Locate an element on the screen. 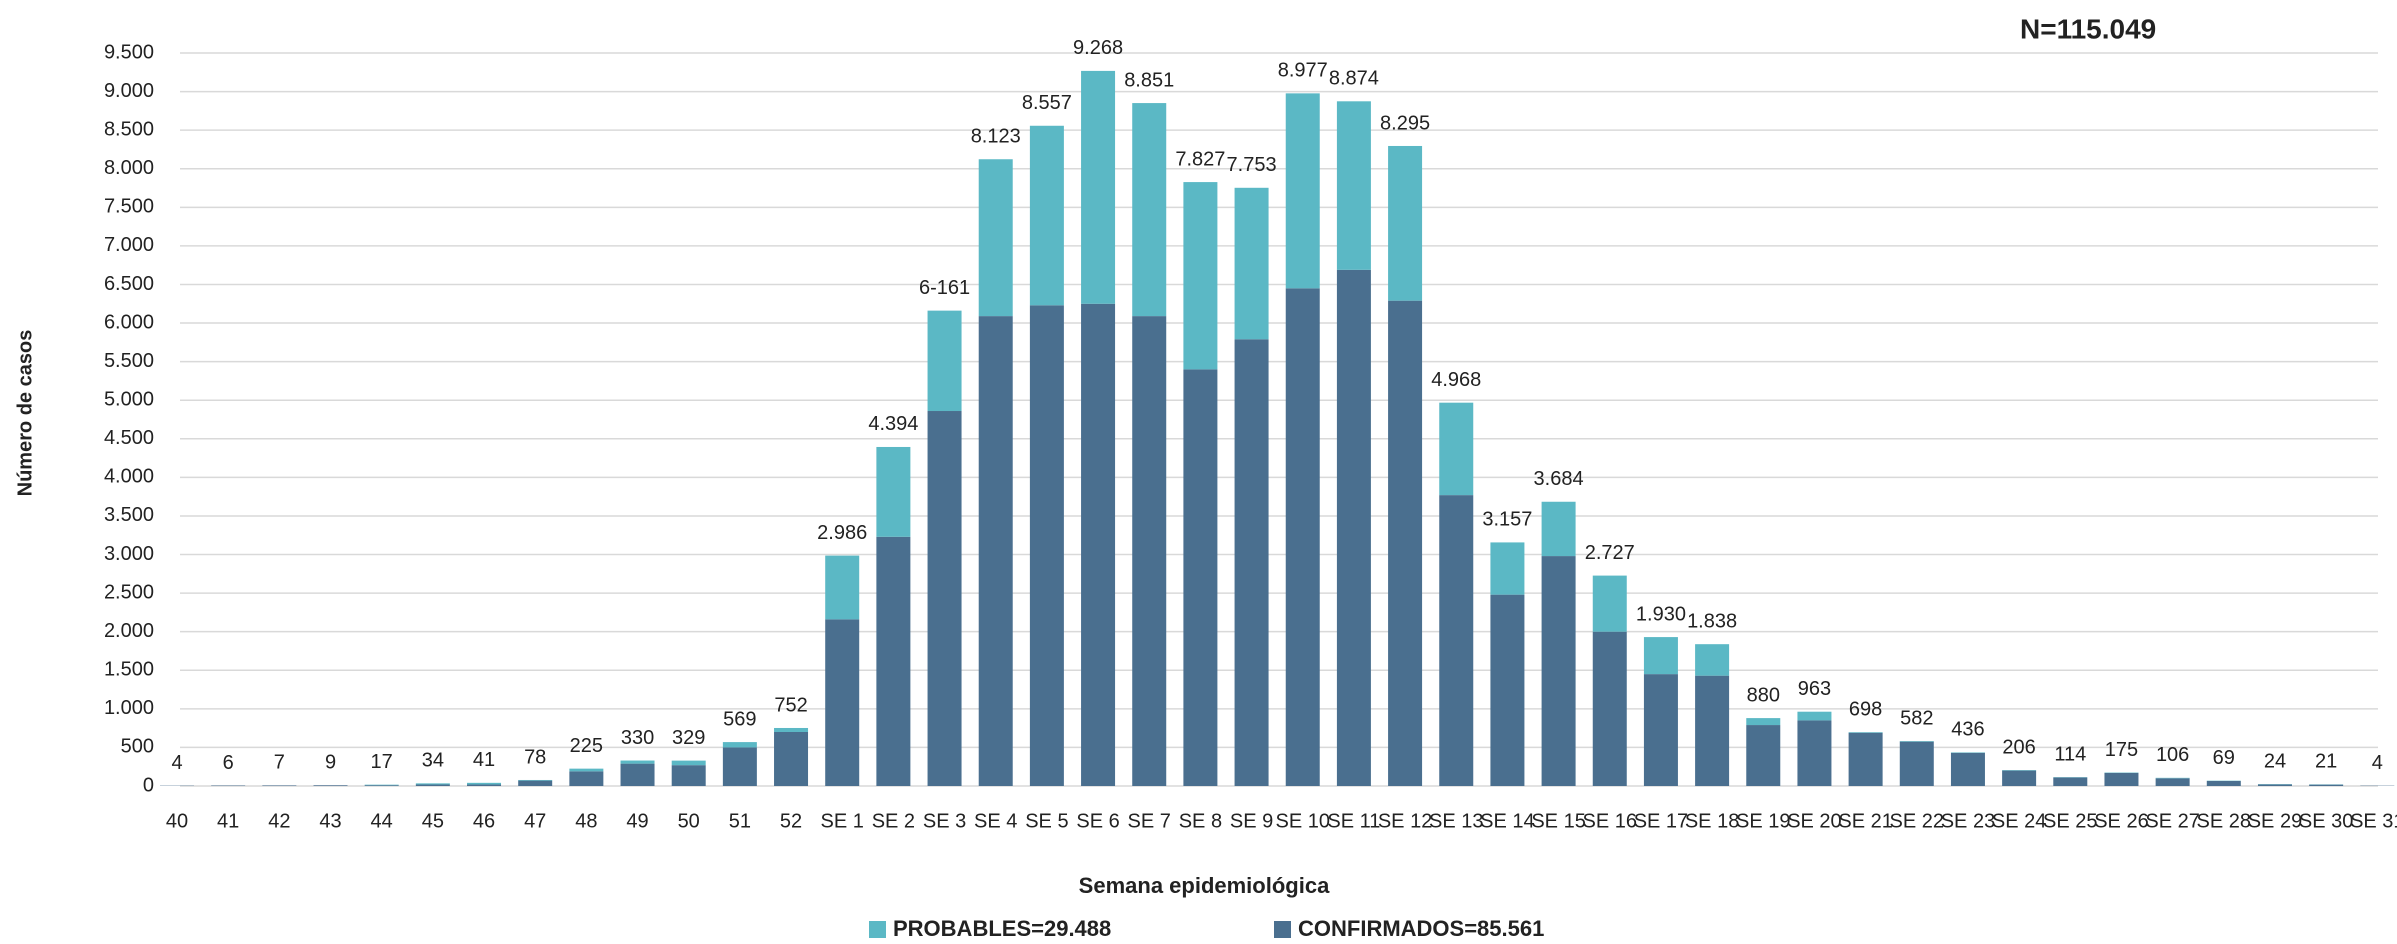  legend-label: CONFIRMADOS=85.561 is located at coordinates (1421, 928).